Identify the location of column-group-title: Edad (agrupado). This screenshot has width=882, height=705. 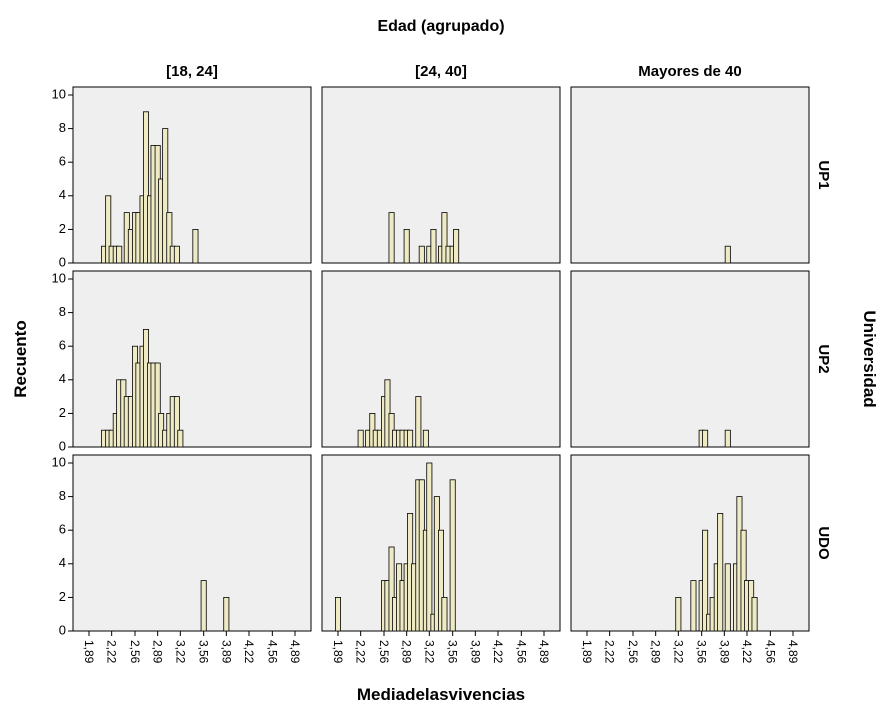
(440, 26).